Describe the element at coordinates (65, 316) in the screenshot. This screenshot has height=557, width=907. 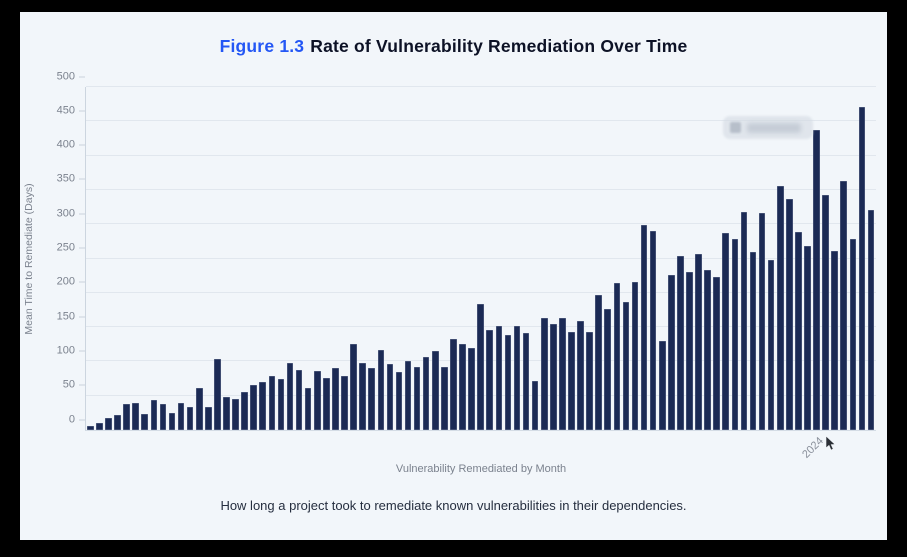
I see `y-tick-label: 150` at that location.